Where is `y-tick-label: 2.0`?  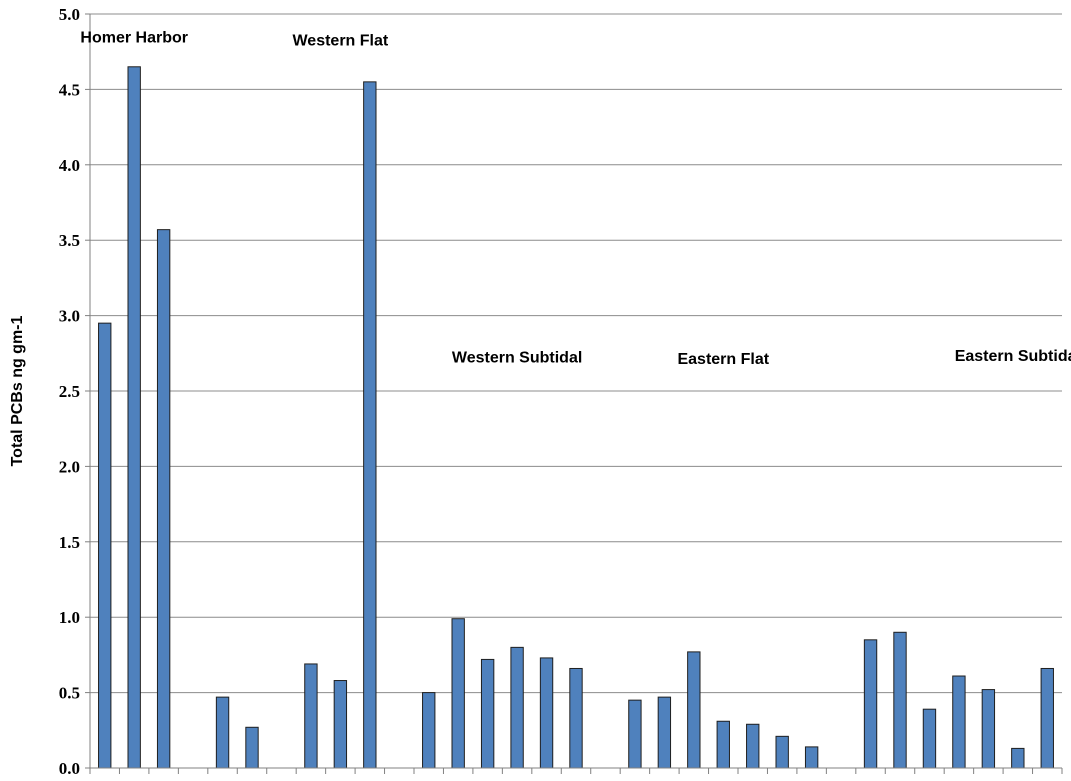 y-tick-label: 2.0 is located at coordinates (69, 466).